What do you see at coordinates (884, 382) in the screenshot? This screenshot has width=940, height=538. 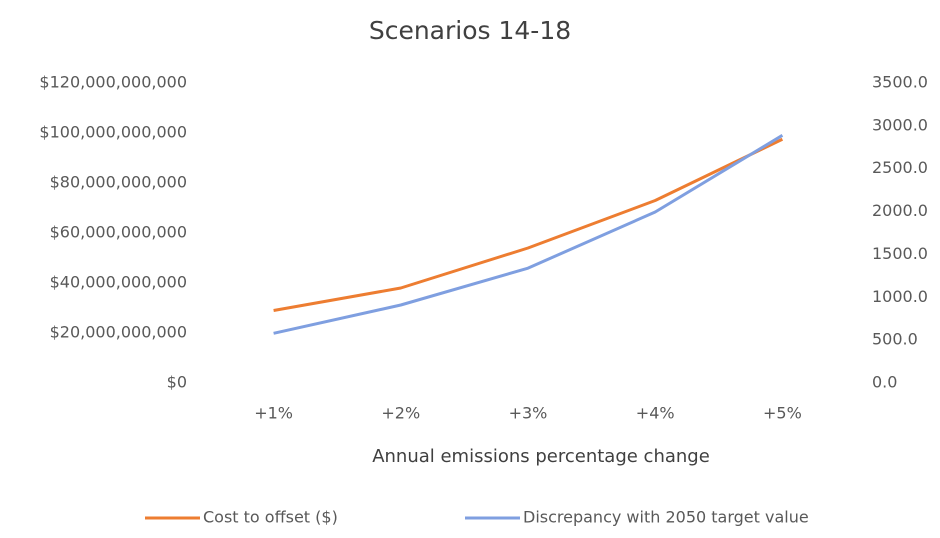 I see `y2-tick-label: 0.0` at bounding box center [884, 382].